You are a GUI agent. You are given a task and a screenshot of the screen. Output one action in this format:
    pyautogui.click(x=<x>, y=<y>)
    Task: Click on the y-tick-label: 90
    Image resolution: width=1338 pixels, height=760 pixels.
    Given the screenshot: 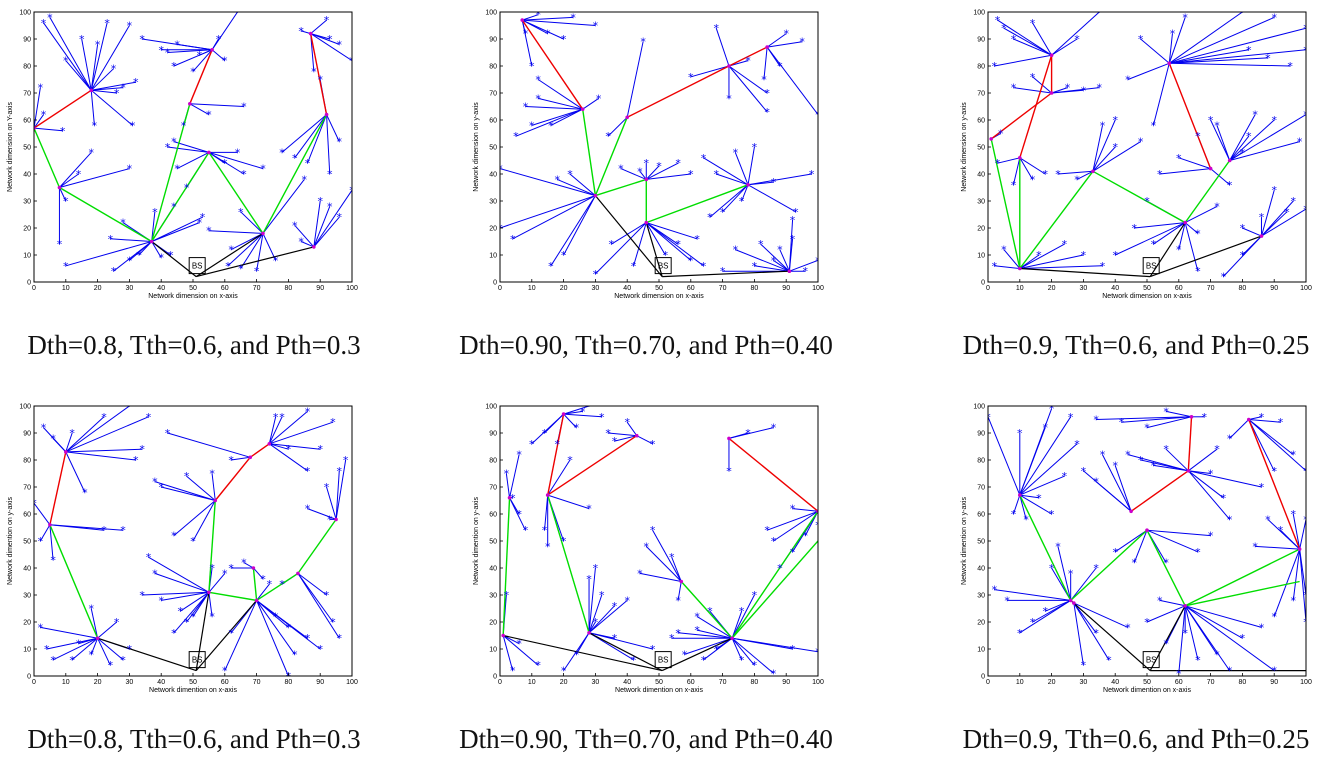 What is the action you would take?
    pyautogui.click(x=27, y=434)
    